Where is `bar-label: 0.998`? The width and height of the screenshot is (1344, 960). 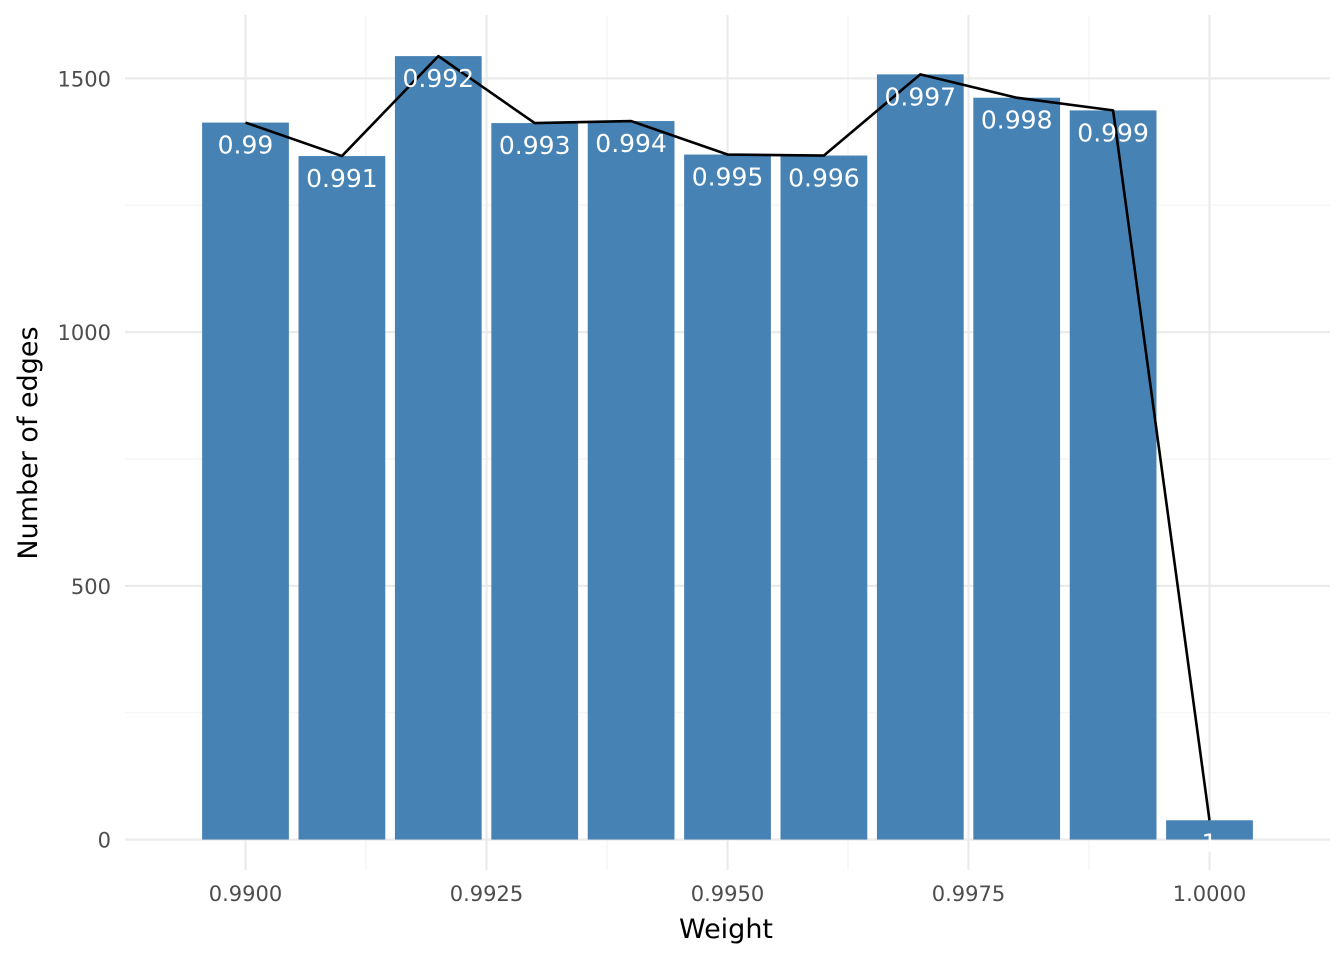
bar-label: 0.998 is located at coordinates (1017, 120).